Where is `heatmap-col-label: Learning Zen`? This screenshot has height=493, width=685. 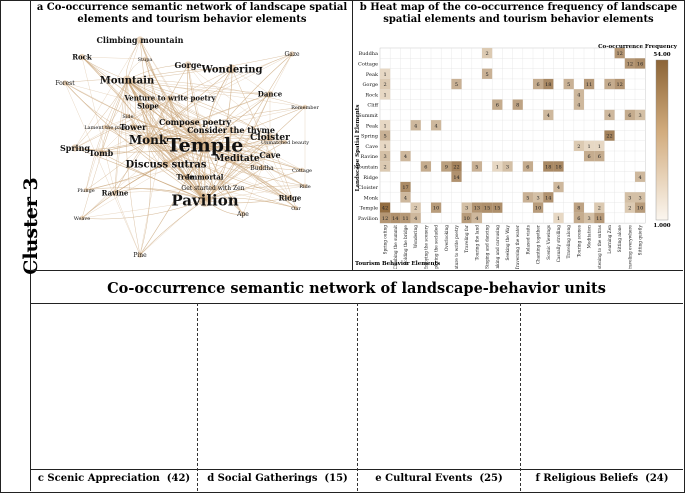
heatmap-col-label: Learning Zen is located at coordinates (609, 239).